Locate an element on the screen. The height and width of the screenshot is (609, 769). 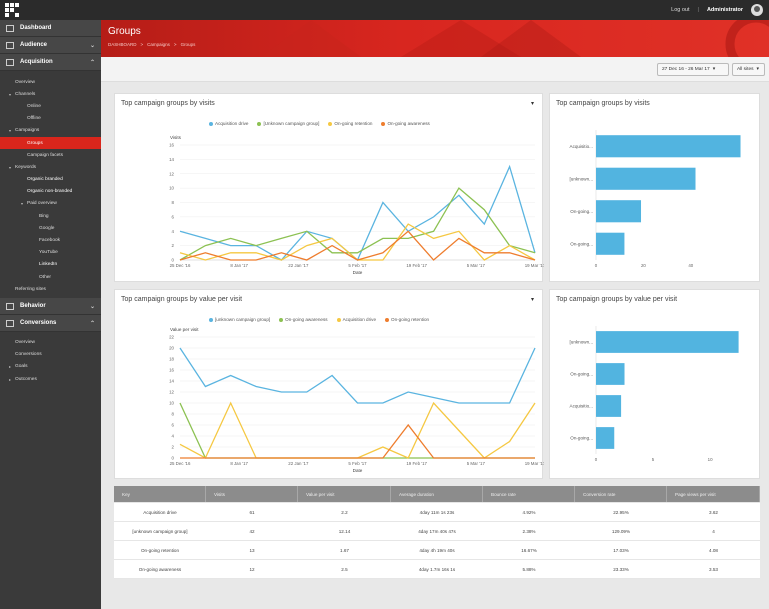
audience-icon is located at coordinates (10, 45).